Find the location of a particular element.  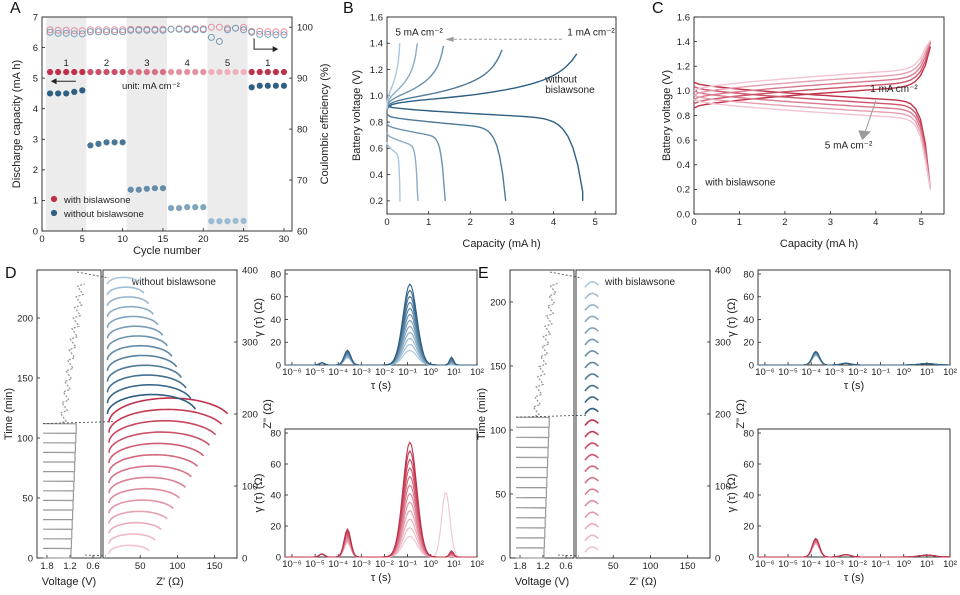

arrow-left-head is located at coordinates (53, 81).